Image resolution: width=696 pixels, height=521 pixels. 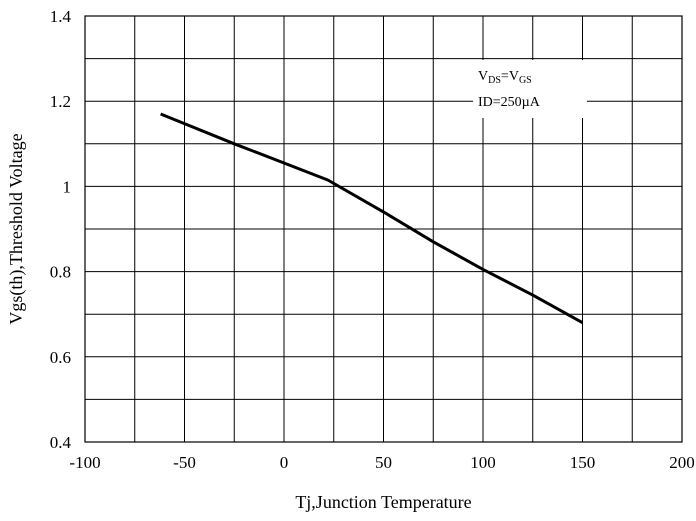 I want to click on x-tick-label: 200, so click(x=682, y=462).